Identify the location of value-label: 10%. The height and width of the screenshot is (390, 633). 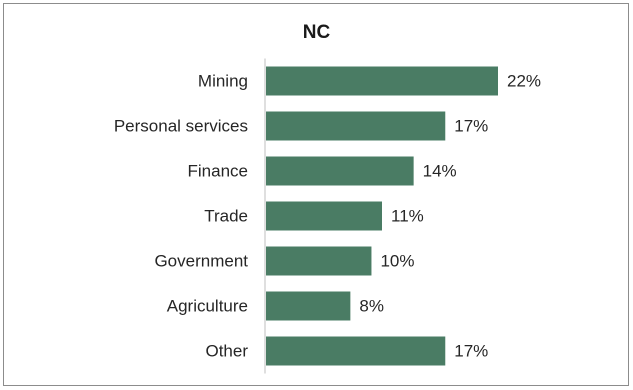
(397, 261).